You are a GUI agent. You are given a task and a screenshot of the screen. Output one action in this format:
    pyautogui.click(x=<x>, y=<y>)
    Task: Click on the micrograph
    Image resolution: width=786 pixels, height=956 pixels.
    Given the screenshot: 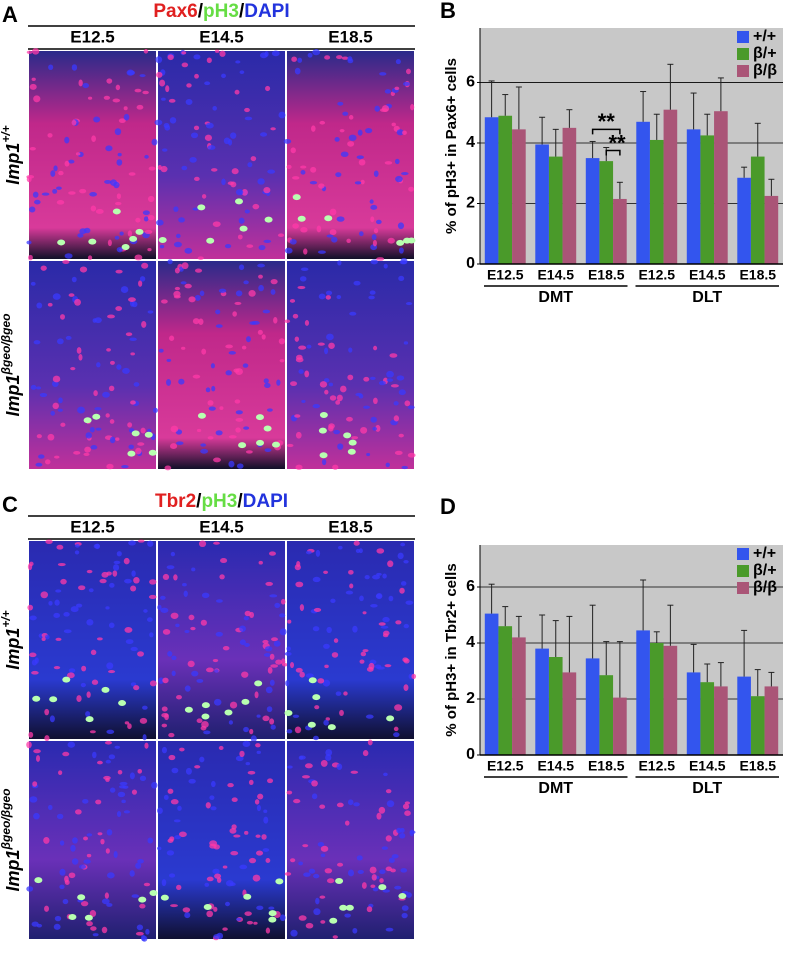 What is the action you would take?
    pyautogui.click(x=221, y=840)
    